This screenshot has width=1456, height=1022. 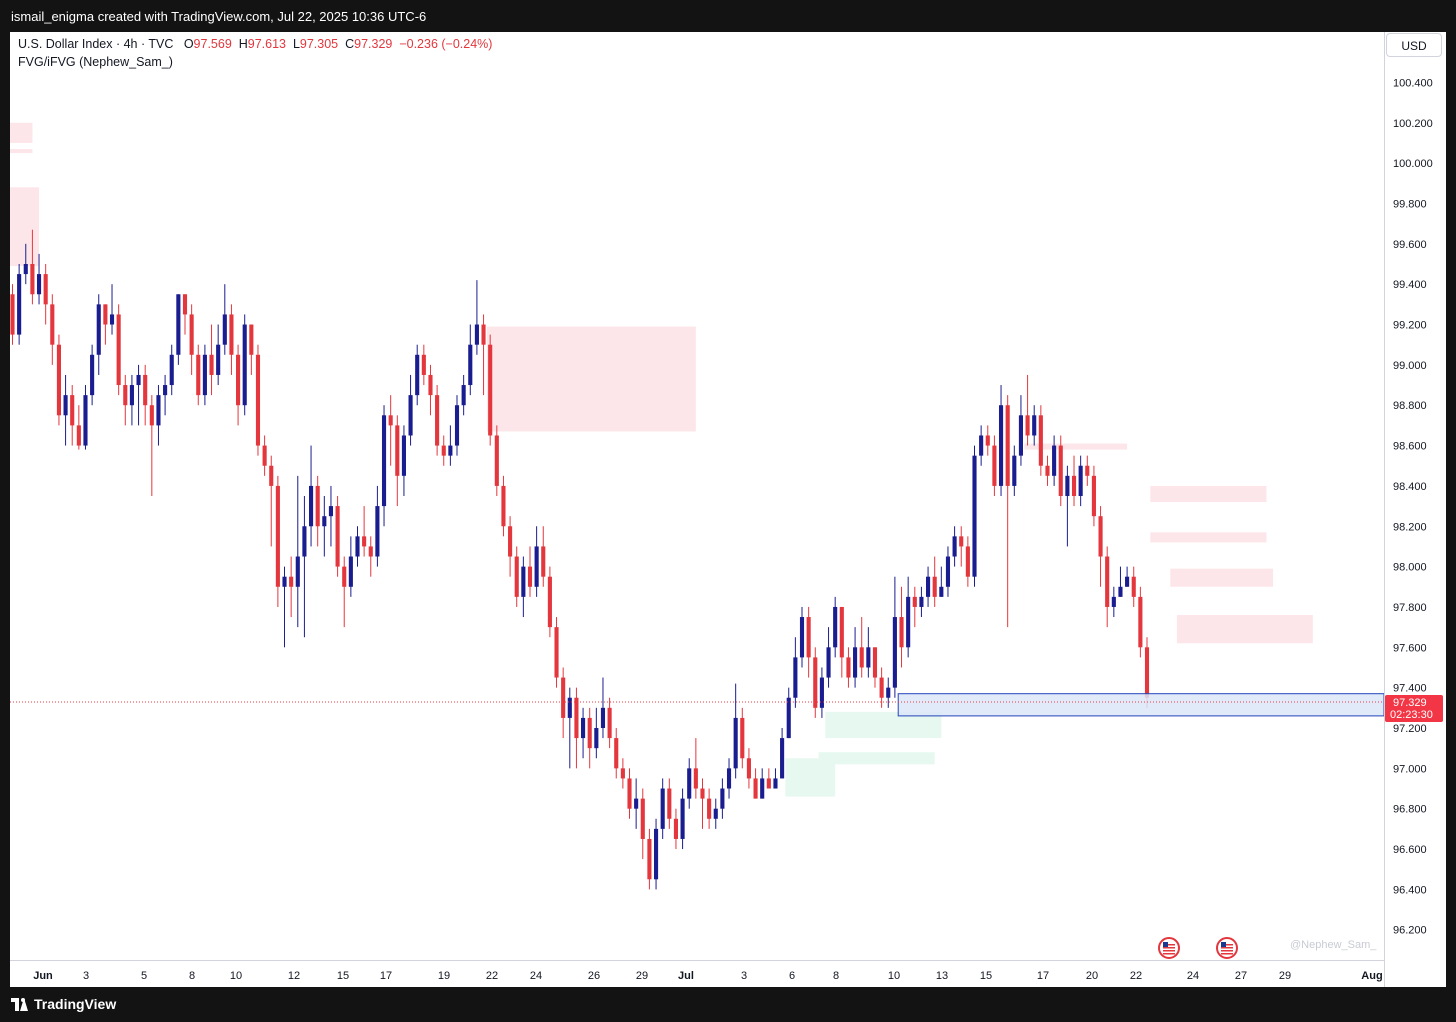 What do you see at coordinates (1410, 931) in the screenshot?
I see `y-tick-label: 96.200` at bounding box center [1410, 931].